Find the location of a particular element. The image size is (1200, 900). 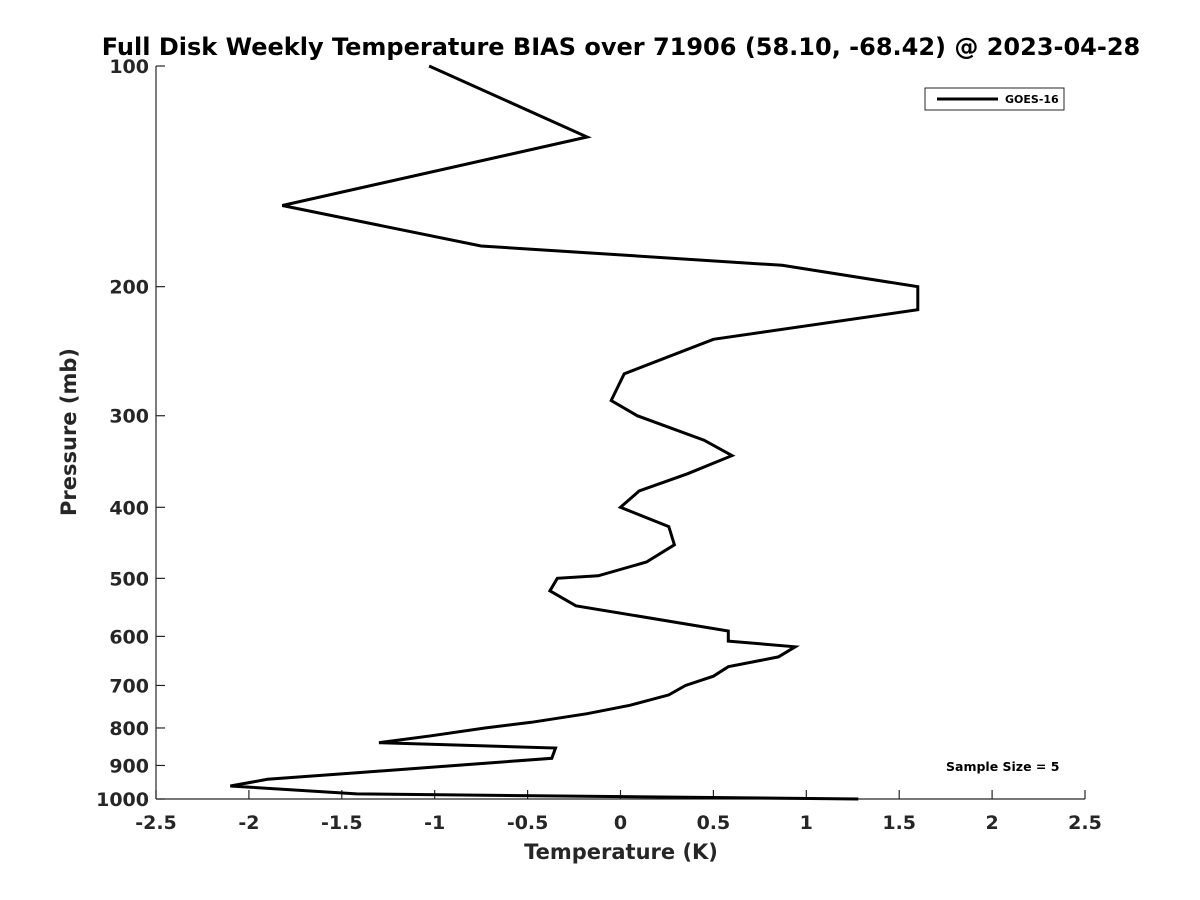

y-axis-label: Pressure (mb) is located at coordinates (69, 432).